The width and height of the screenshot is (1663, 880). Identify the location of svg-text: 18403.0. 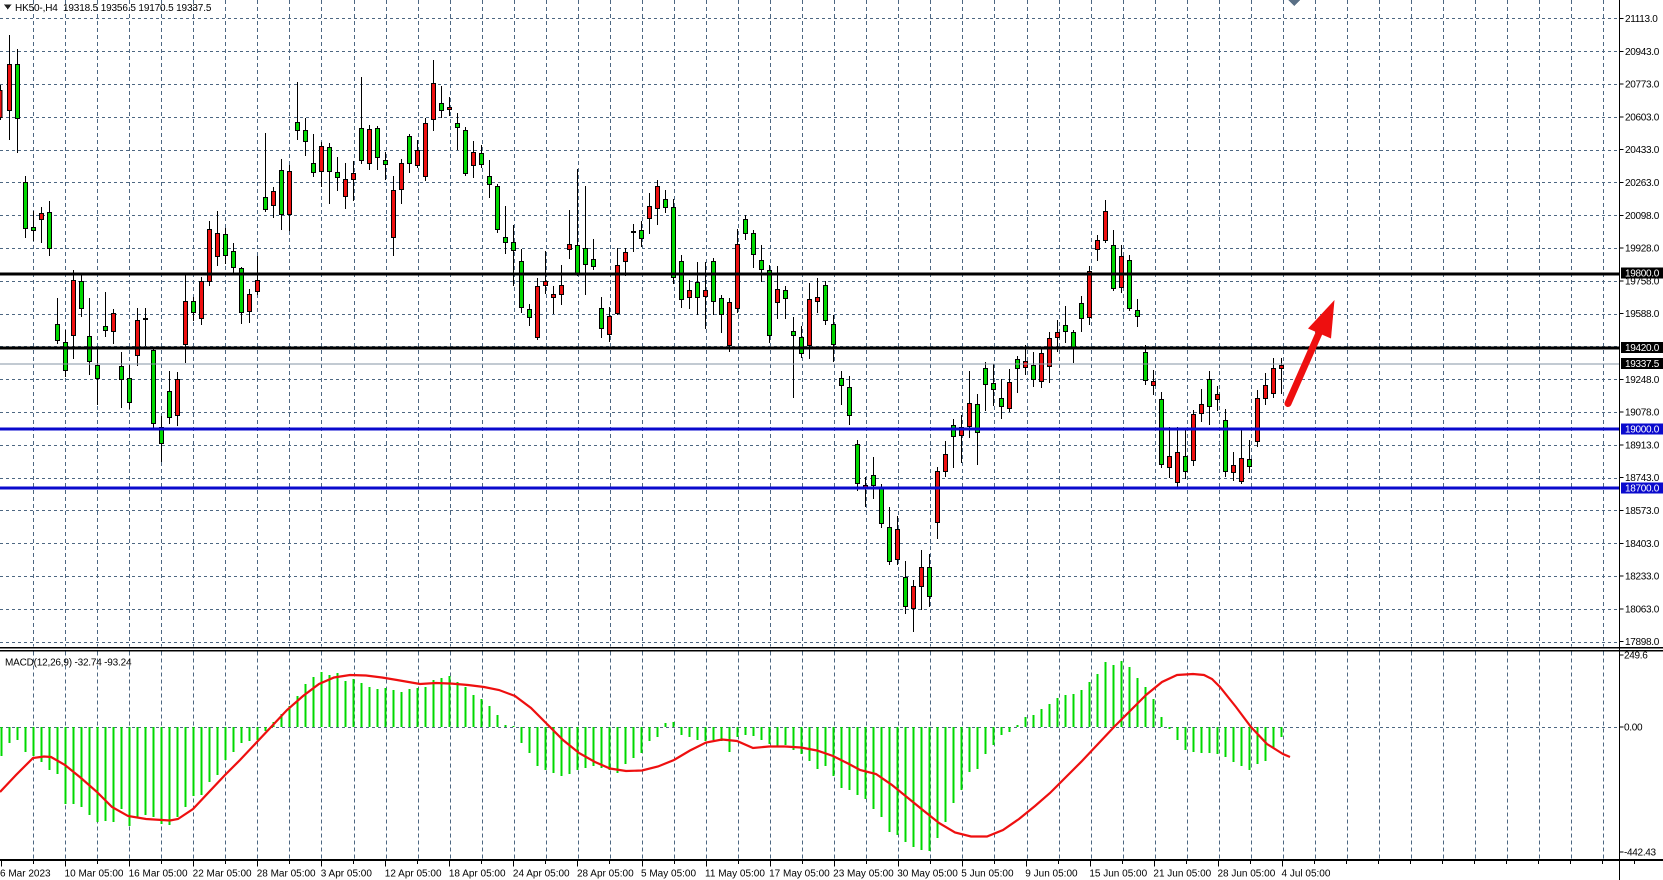
(1642, 544).